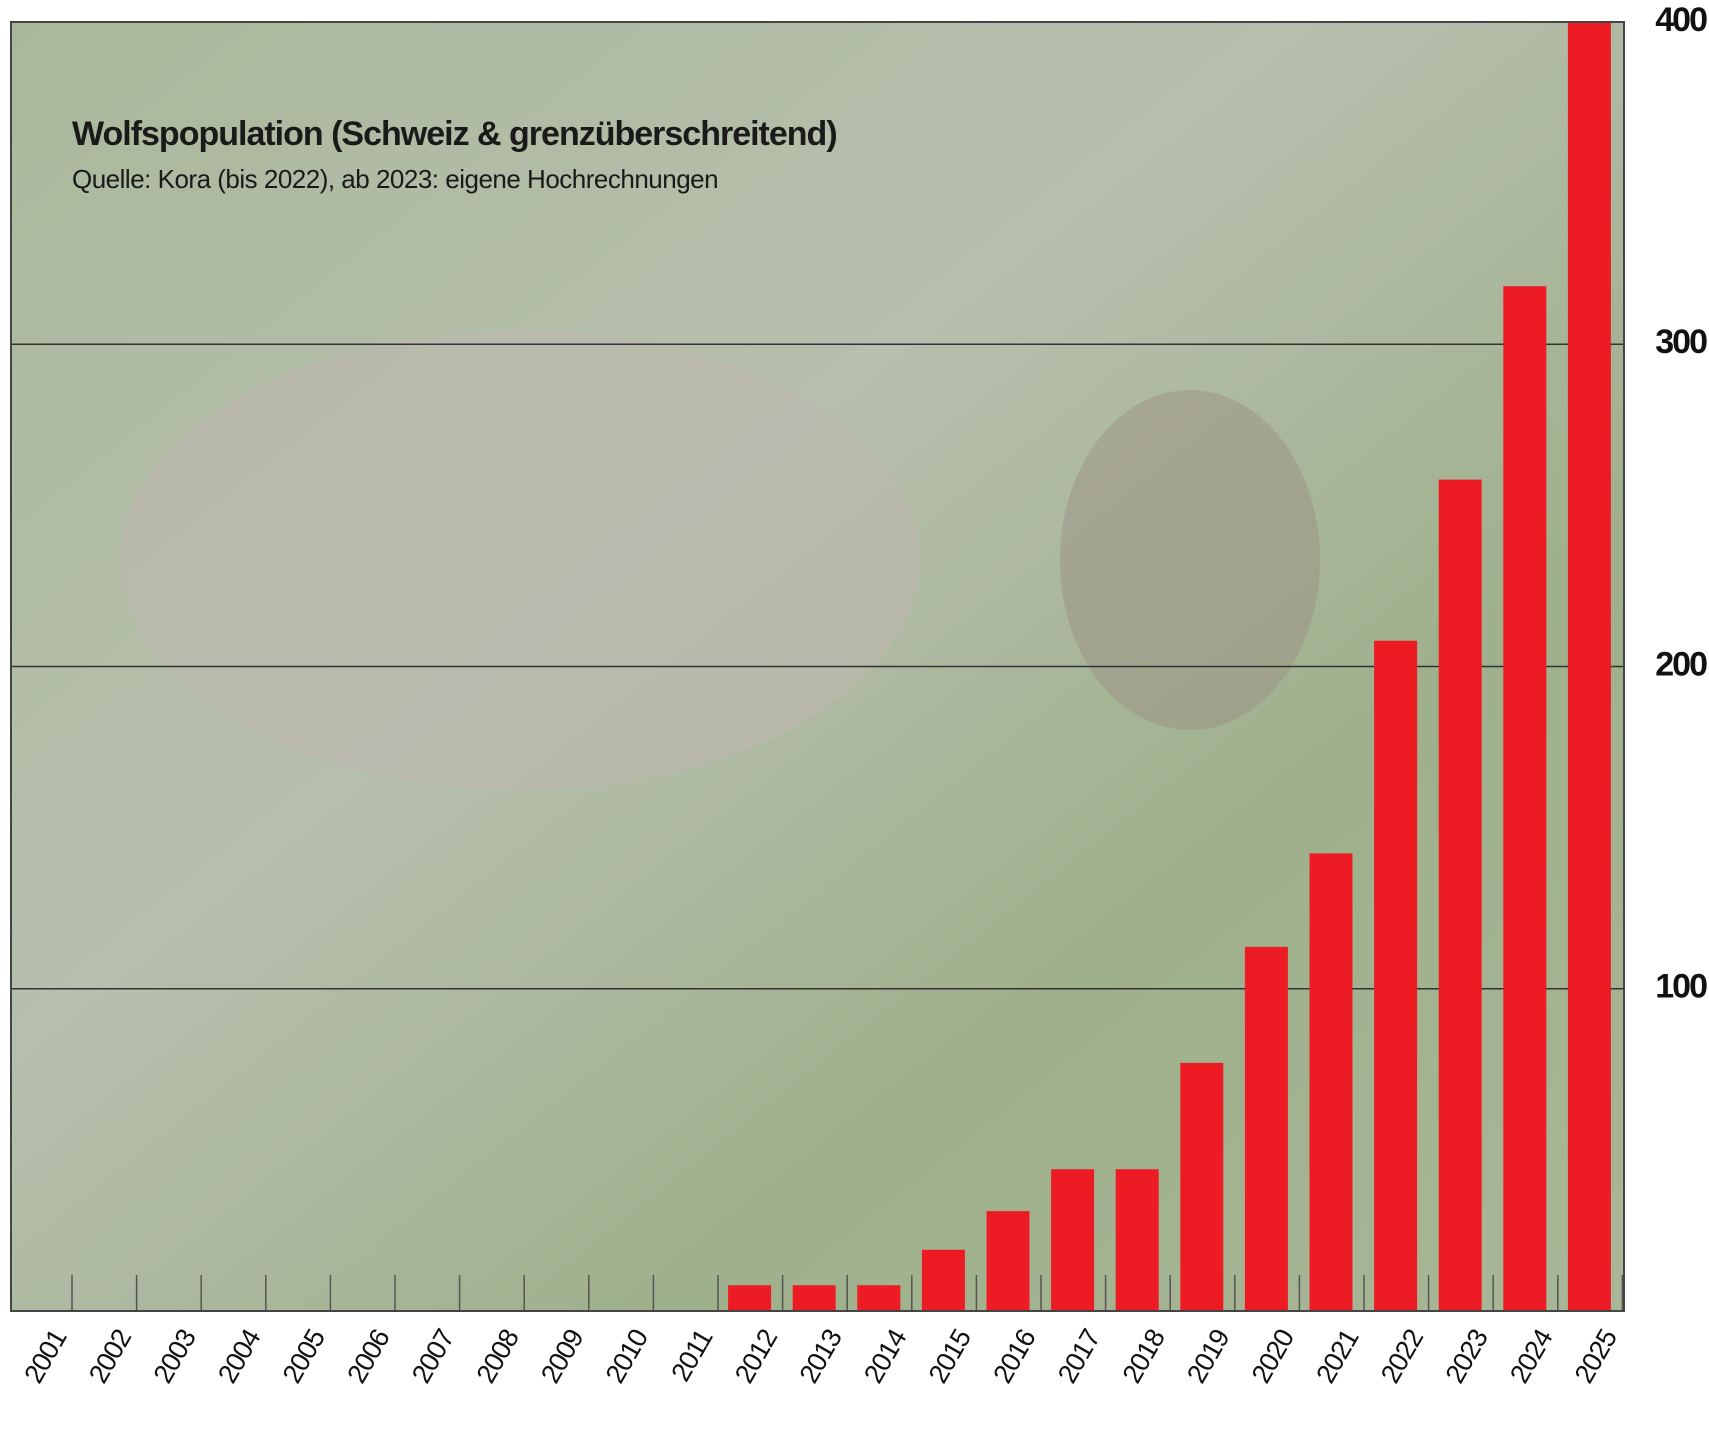  Describe the element at coordinates (1337, 1357) in the screenshot. I see `x-tick-label: 2021` at that location.